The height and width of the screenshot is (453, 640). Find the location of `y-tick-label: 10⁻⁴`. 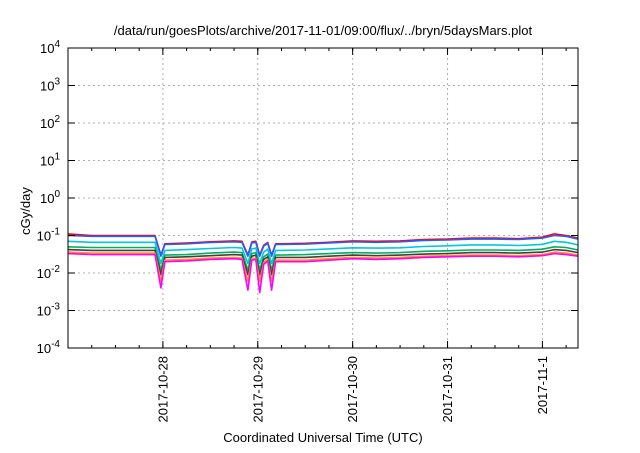

y-tick-label: 10⁻⁴ is located at coordinates (49, 347).